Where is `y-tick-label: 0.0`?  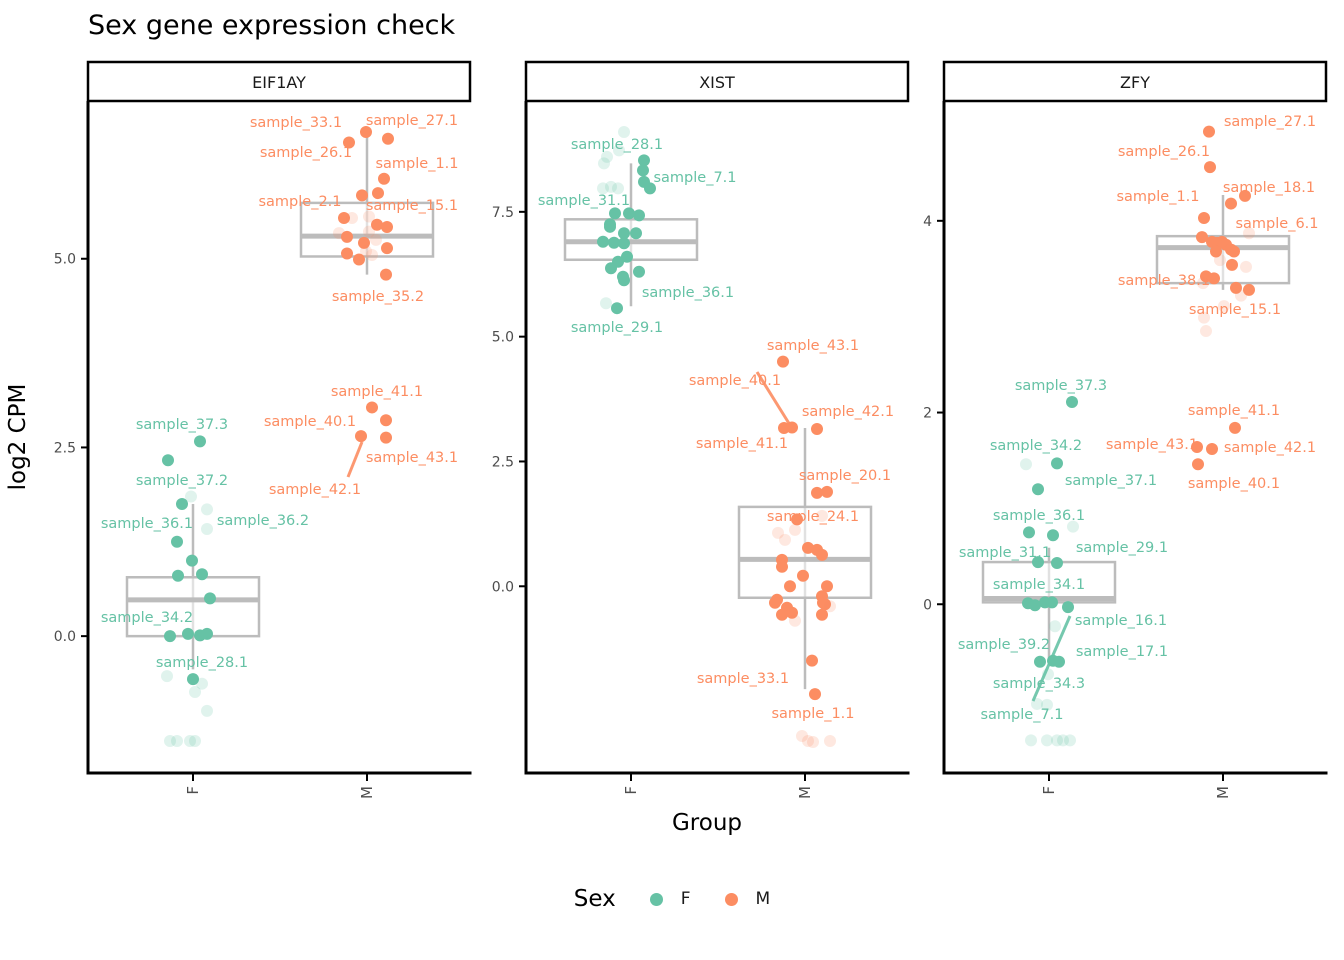
y-tick-label: 0.0 is located at coordinates (503, 587).